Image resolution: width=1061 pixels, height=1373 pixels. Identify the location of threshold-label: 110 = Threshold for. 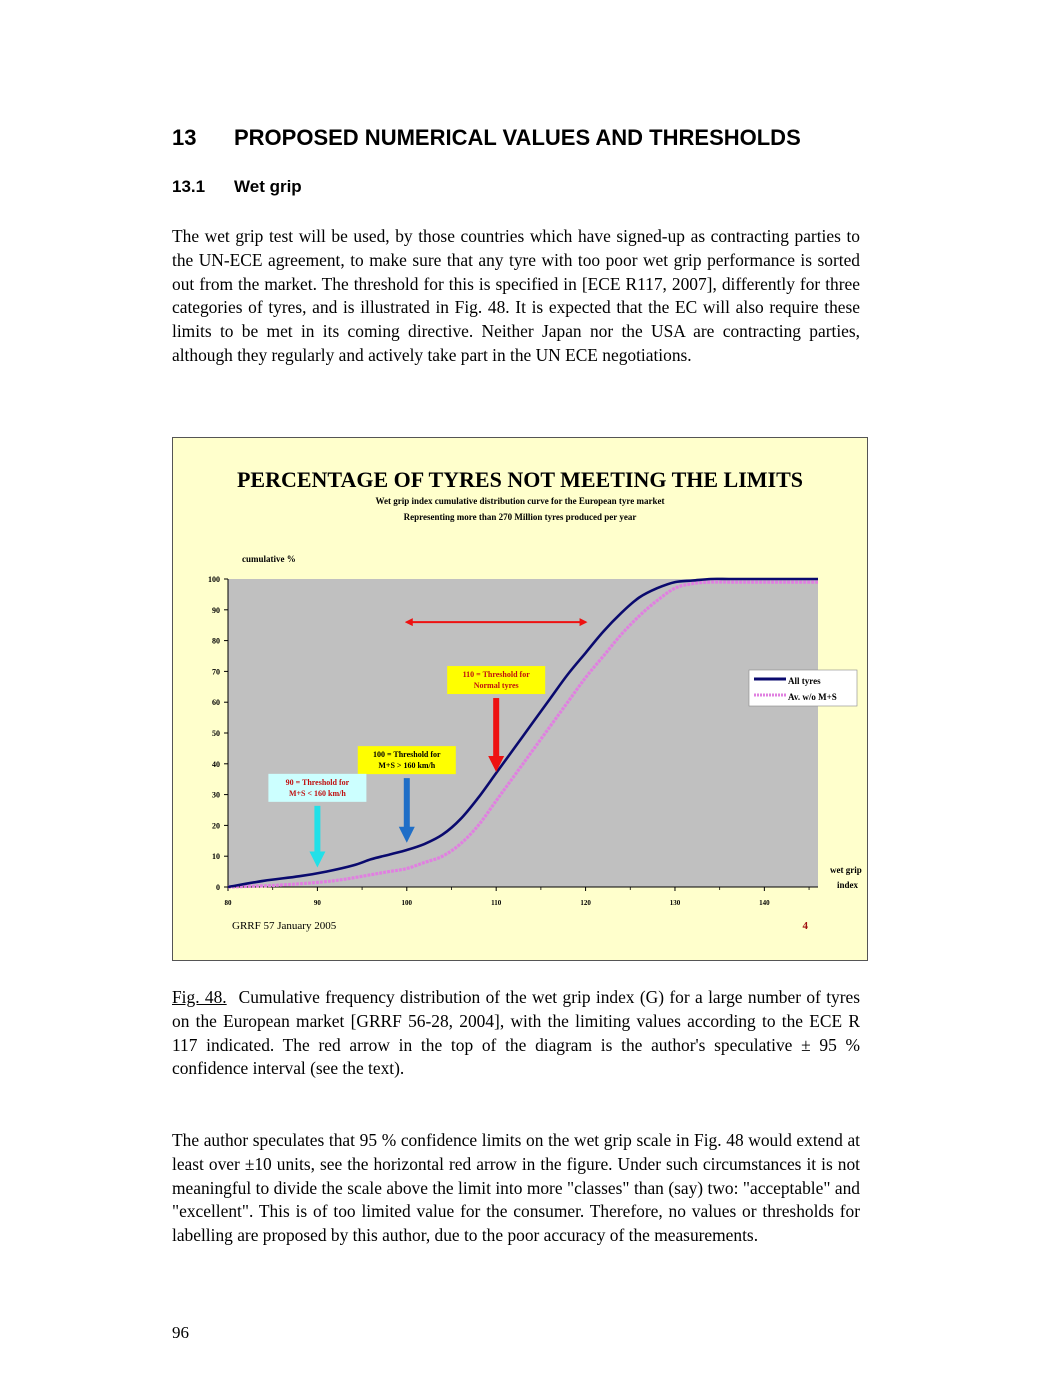
(497, 674).